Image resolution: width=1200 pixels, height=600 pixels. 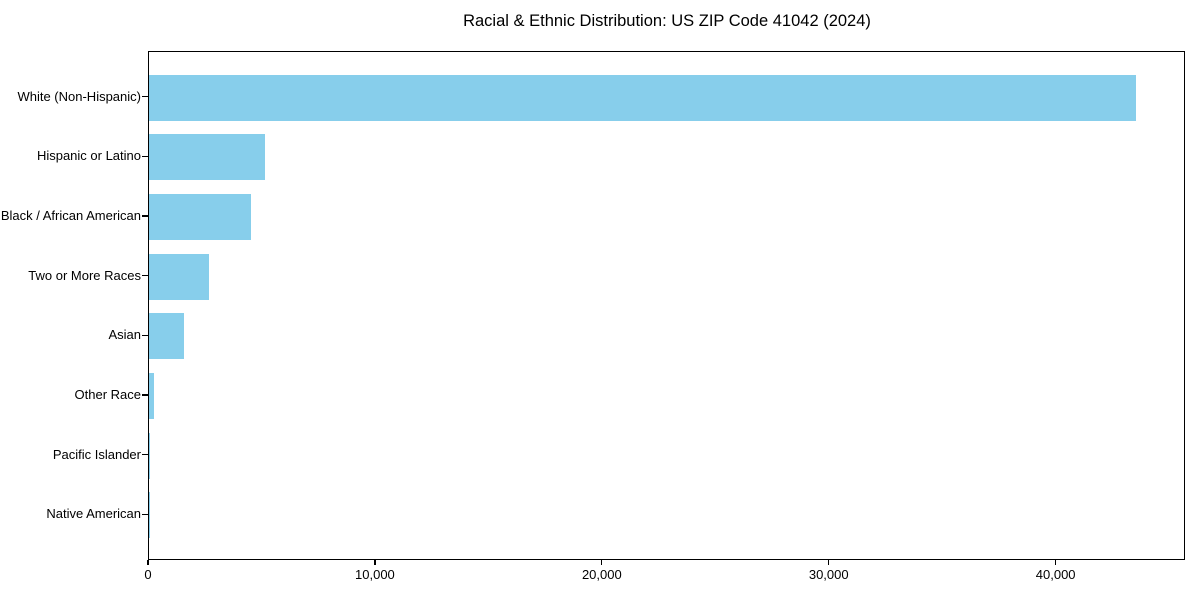 What do you see at coordinates (167, 336) in the screenshot?
I see `bar-asian` at bounding box center [167, 336].